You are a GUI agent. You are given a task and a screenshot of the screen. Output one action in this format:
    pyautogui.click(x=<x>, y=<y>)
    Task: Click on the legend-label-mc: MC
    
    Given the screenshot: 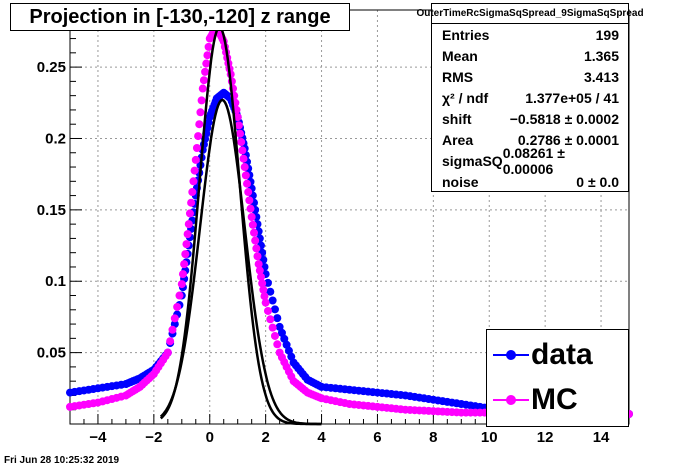 What is the action you would take?
    pyautogui.click(x=554, y=399)
    